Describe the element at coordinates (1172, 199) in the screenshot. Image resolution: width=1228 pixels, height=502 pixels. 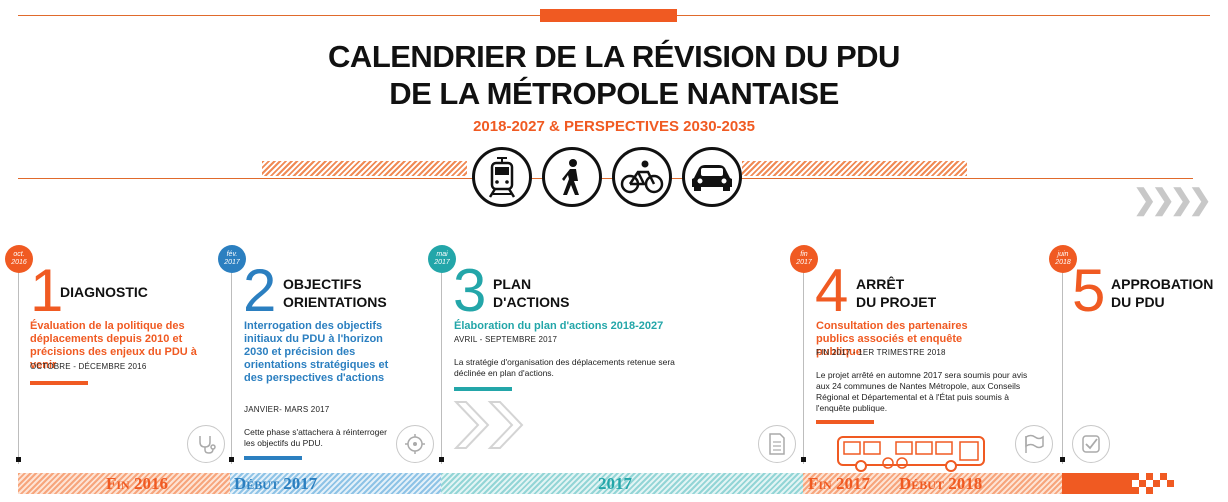
I see `chevron-arrows-icon: ❯❯❯❯` at that location.